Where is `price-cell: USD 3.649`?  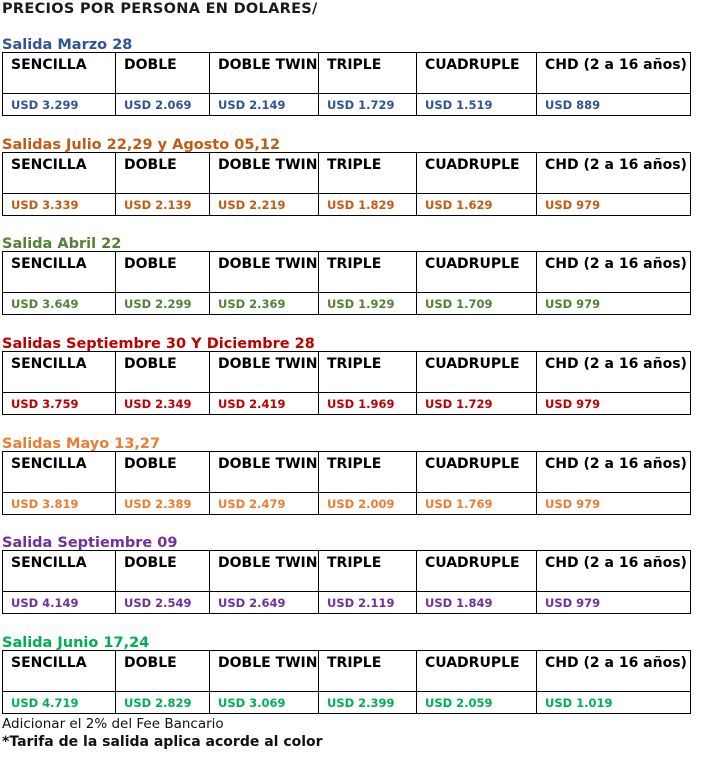
price-cell: USD 3.649 is located at coordinates (59, 303).